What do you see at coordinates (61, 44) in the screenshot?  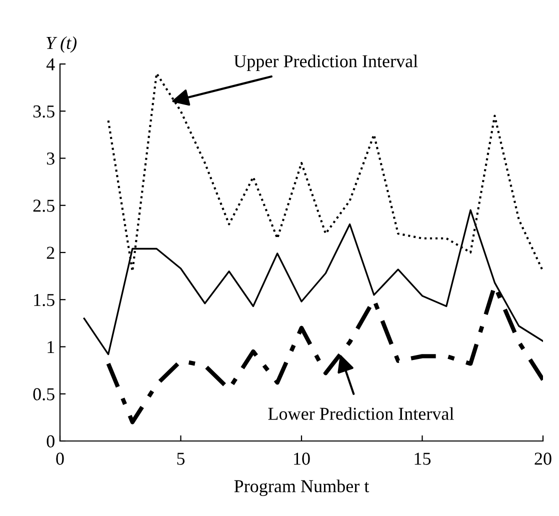 I see `y-axis-title: Y (t)` at bounding box center [61, 44].